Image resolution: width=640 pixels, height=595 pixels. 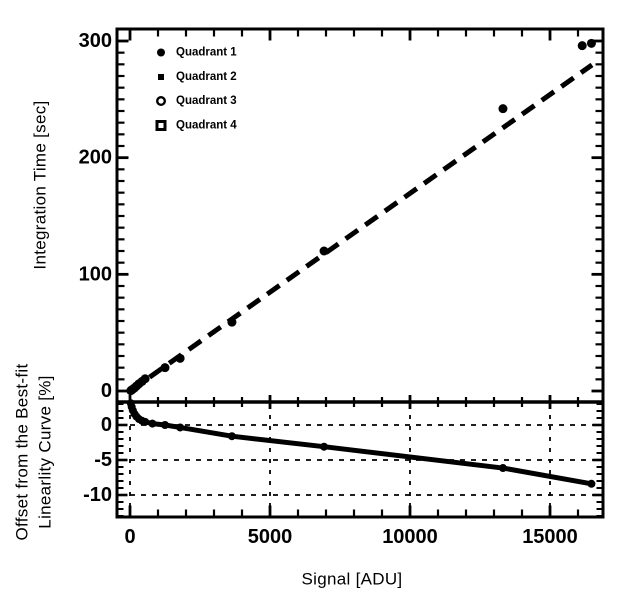 What do you see at coordinates (160, 100) in the screenshot?
I see `legend-marker-open-circle-icon` at bounding box center [160, 100].